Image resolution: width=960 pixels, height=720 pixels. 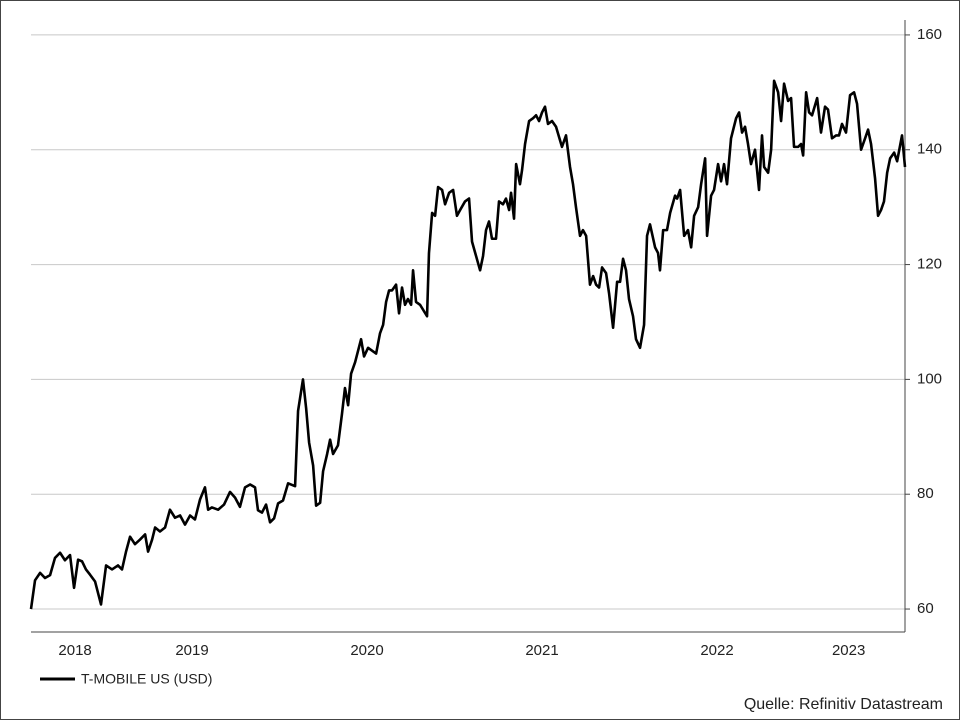 I want to click on x-tick-label: 2019, so click(x=191, y=650).